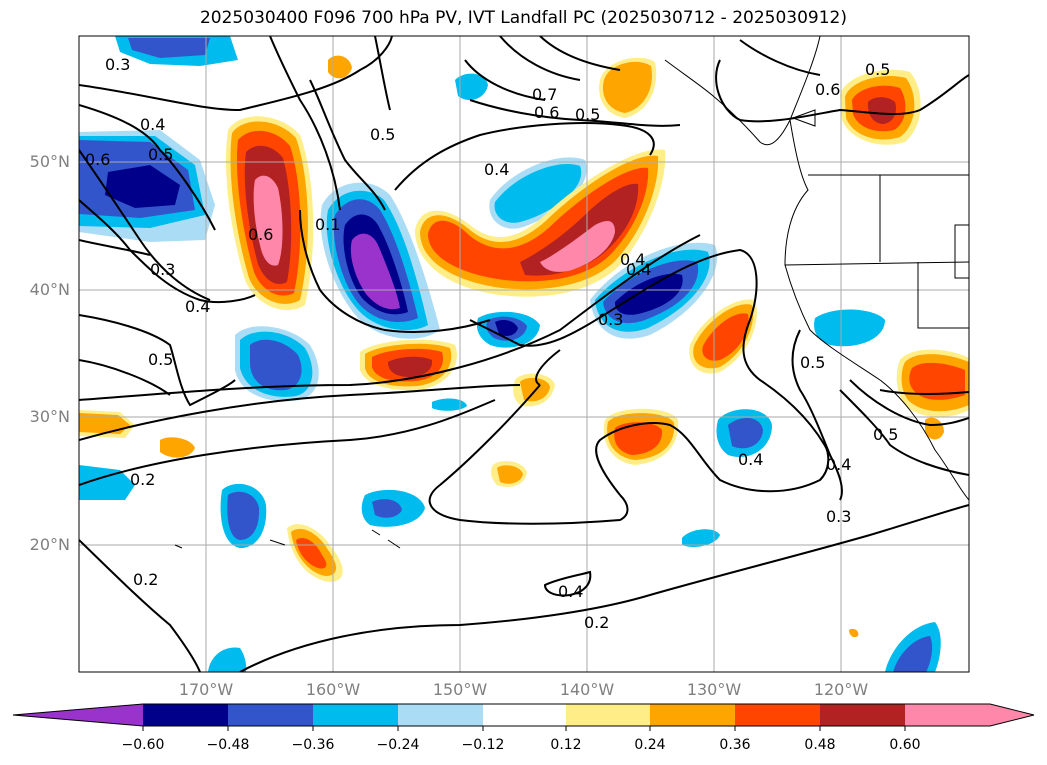 This screenshot has width=1047, height=765. Describe the element at coordinates (524, 728) in the screenshot. I see `colorbar-ticks` at that location.